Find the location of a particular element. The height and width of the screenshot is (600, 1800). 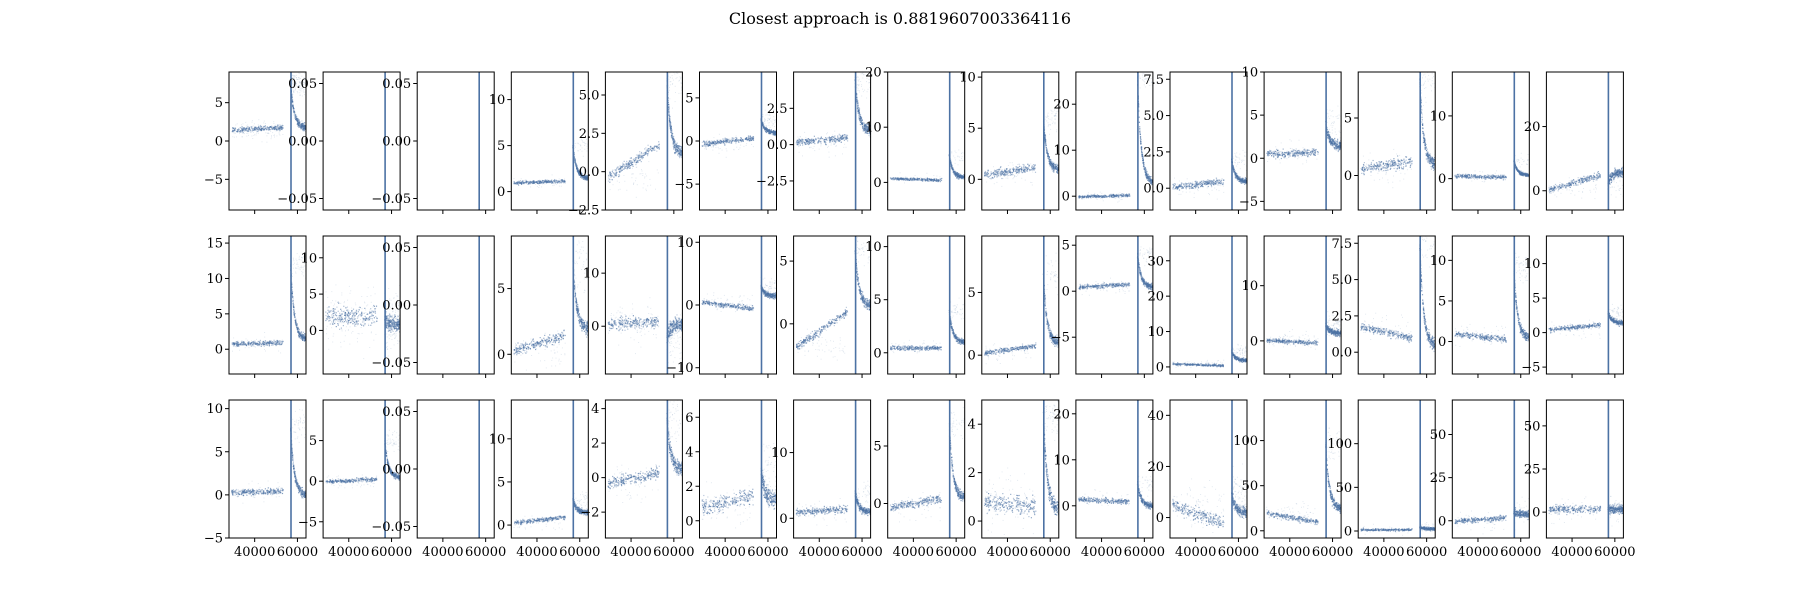

panel-frame is located at coordinates (832, 141).